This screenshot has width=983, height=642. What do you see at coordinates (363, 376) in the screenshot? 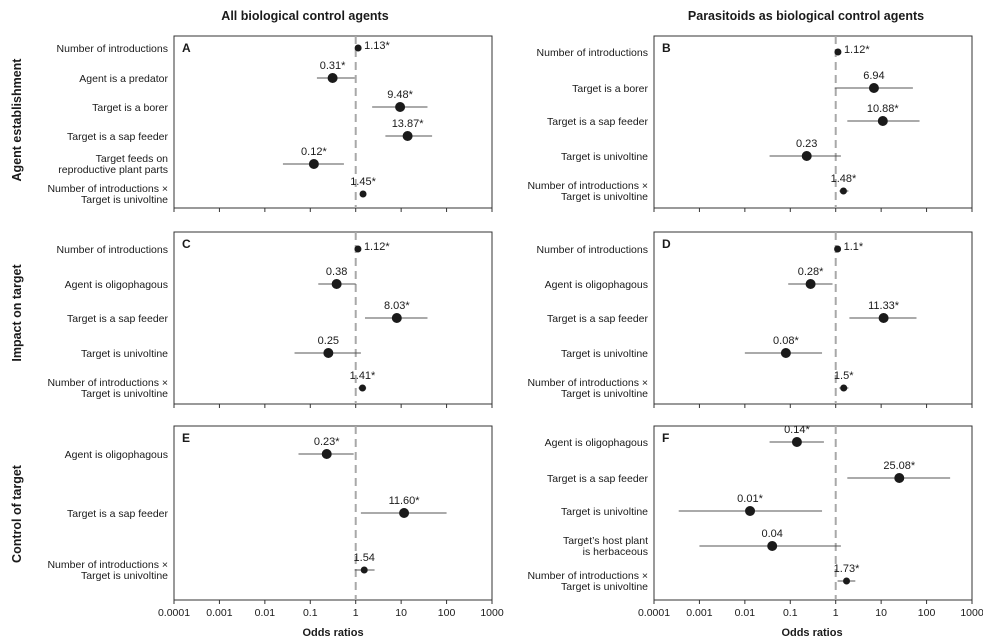
I see `odds-ratio-label: 1.41*` at bounding box center [363, 376].